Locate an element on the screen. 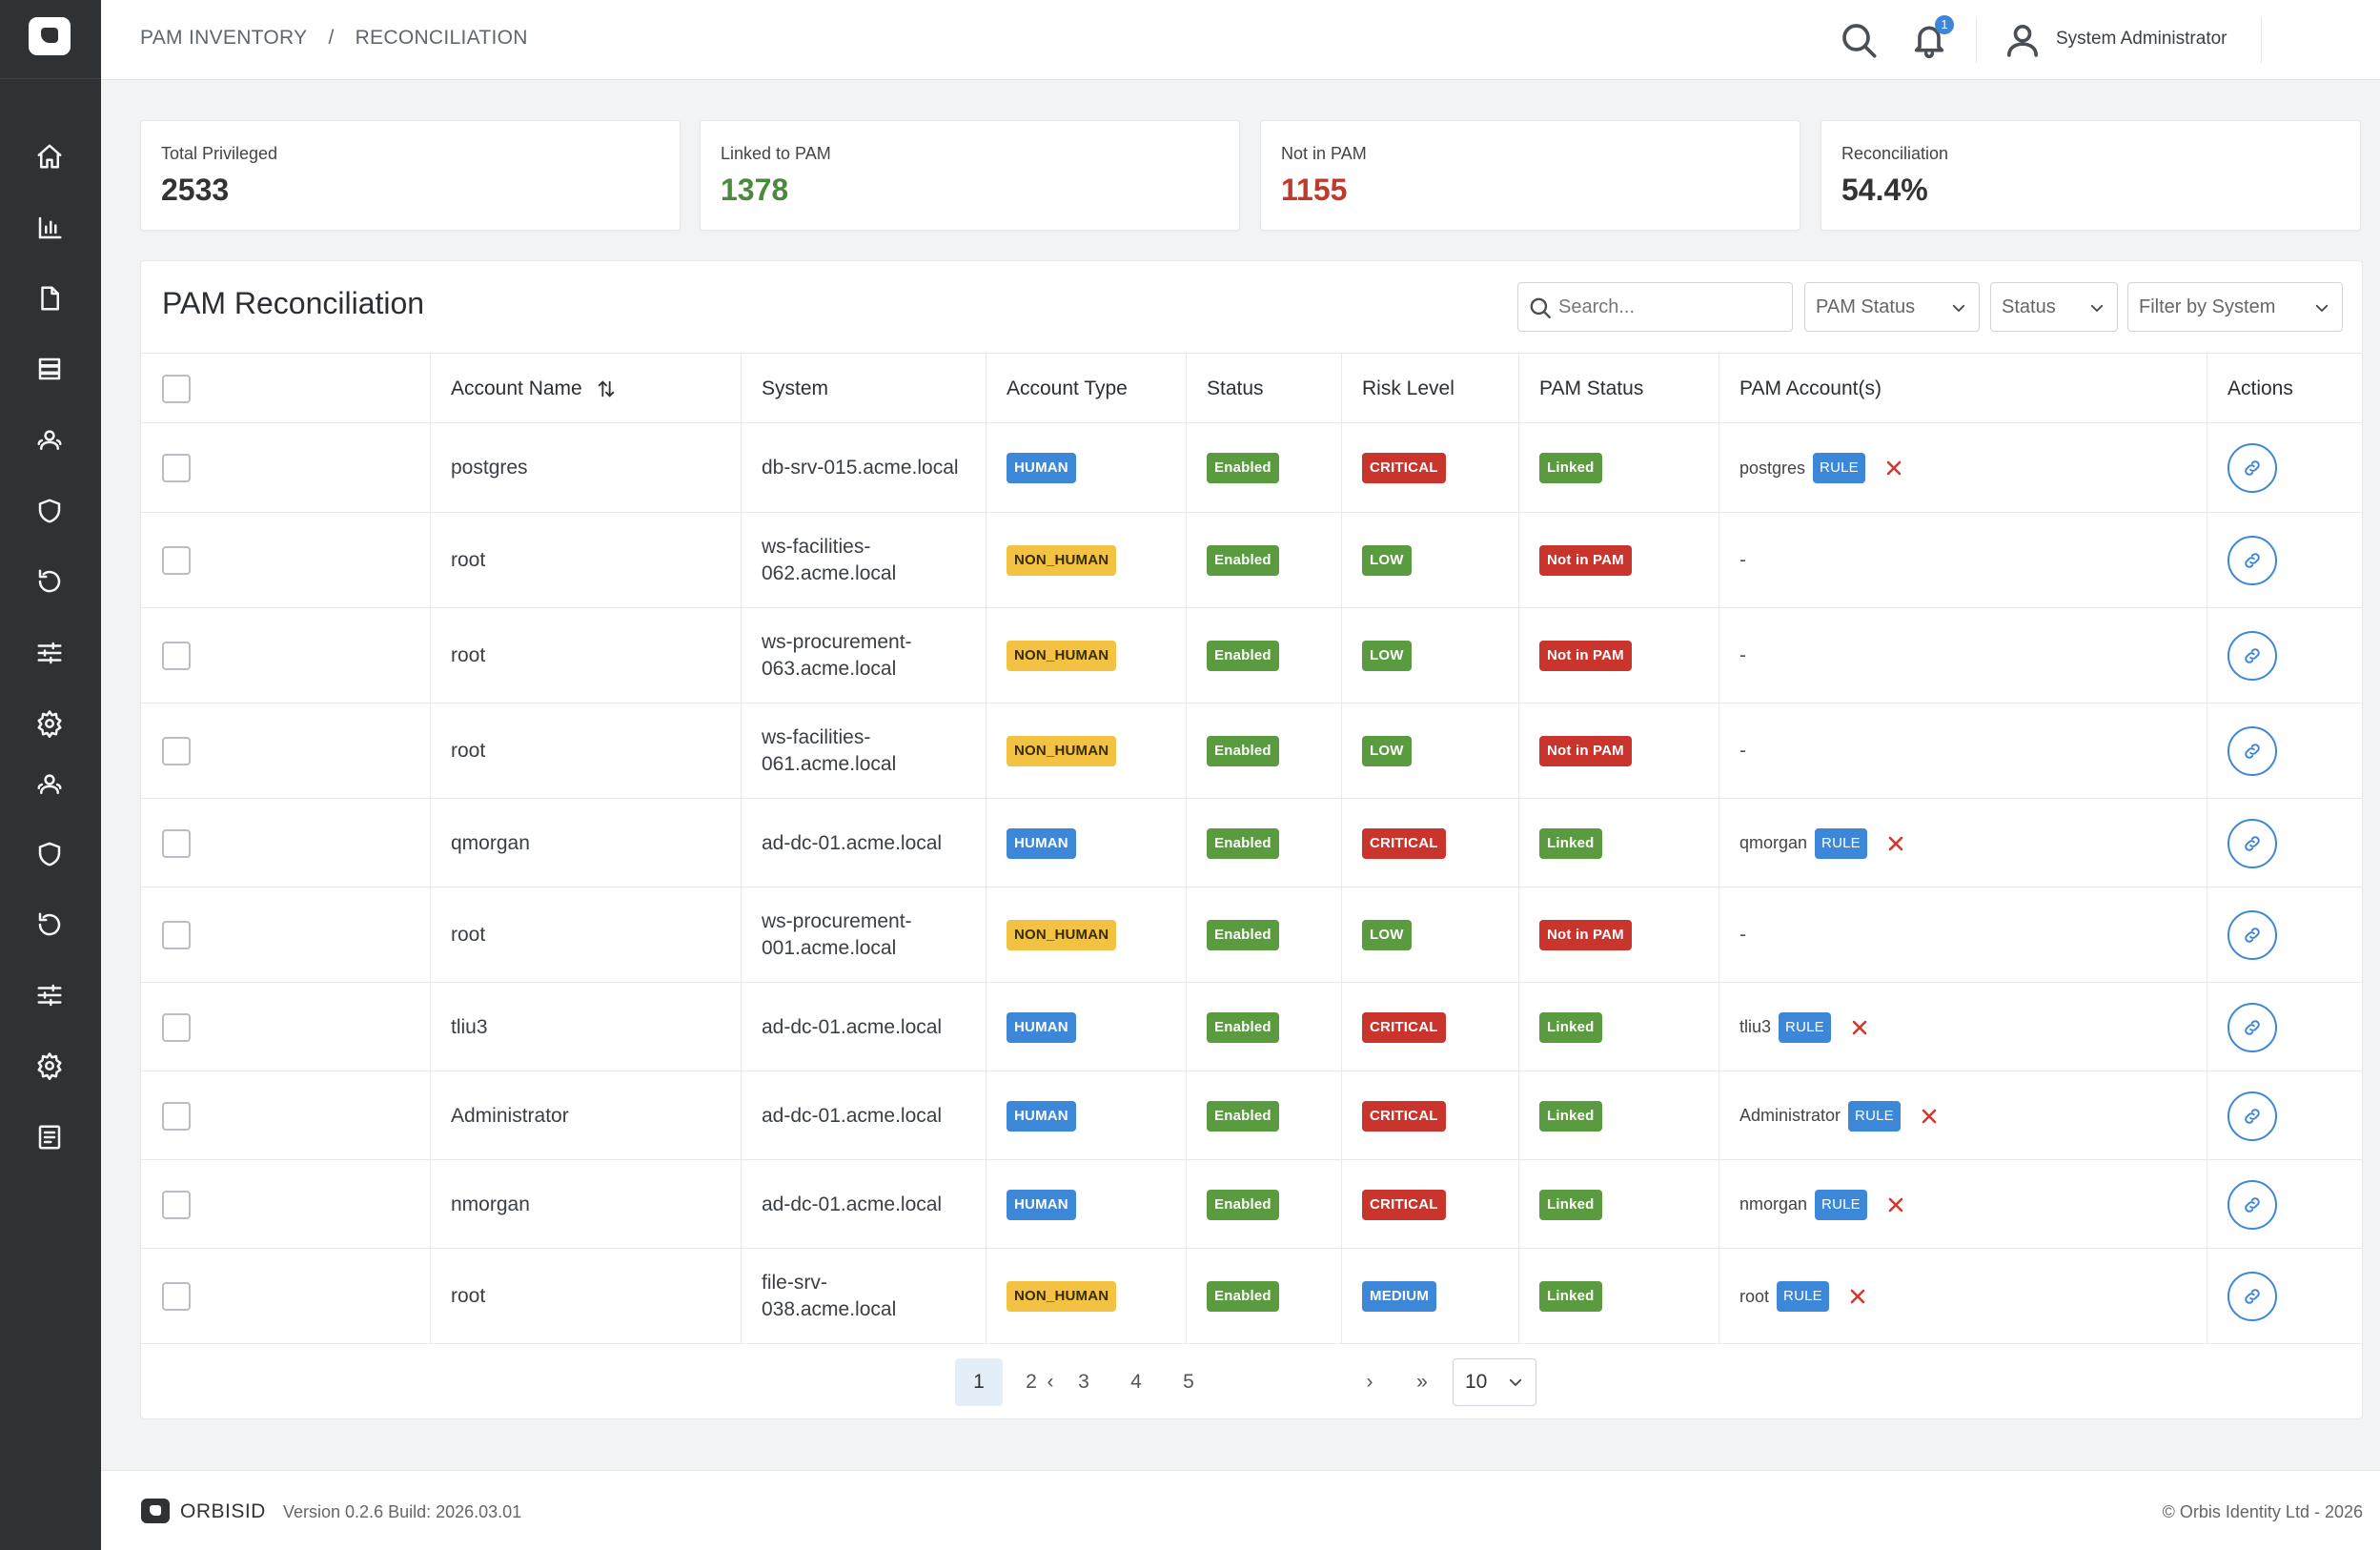 The height and width of the screenshot is (1550, 2380). account-name: tliu3 is located at coordinates (469, 1026).